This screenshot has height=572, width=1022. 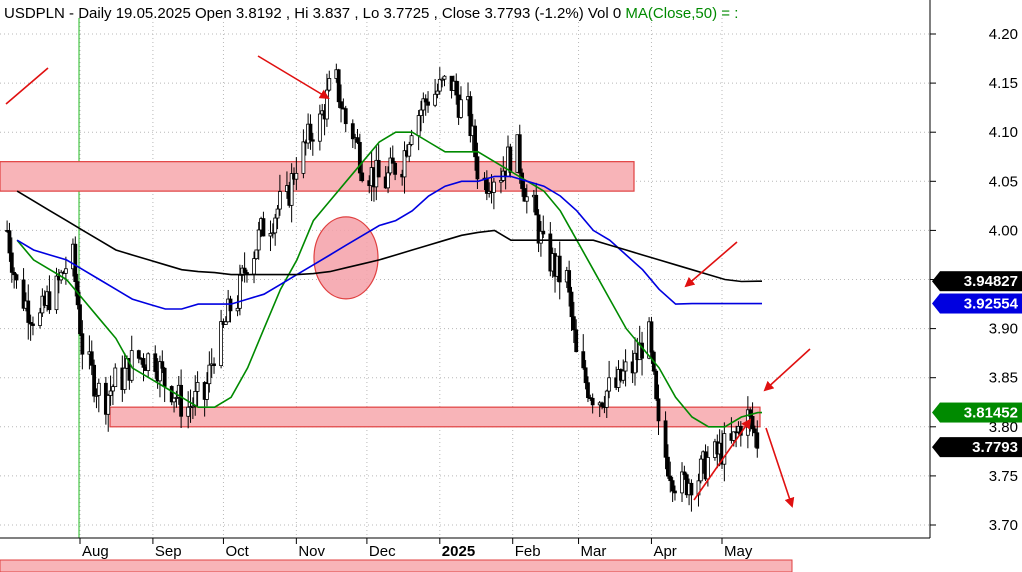 What do you see at coordinates (389, 236) in the screenshot?
I see `ma-black-line` at bounding box center [389, 236].